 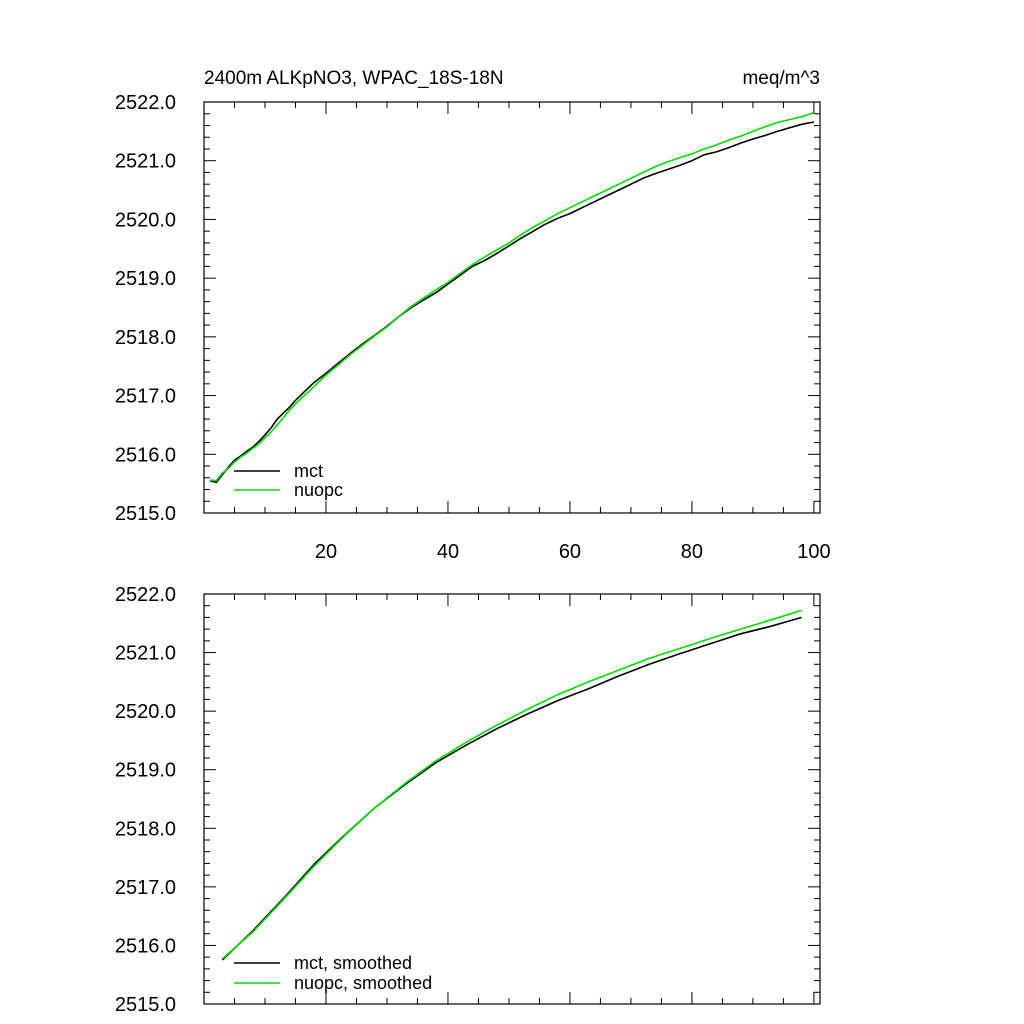 What do you see at coordinates (326, 552) in the screenshot?
I see `x-tick-label: 20` at bounding box center [326, 552].